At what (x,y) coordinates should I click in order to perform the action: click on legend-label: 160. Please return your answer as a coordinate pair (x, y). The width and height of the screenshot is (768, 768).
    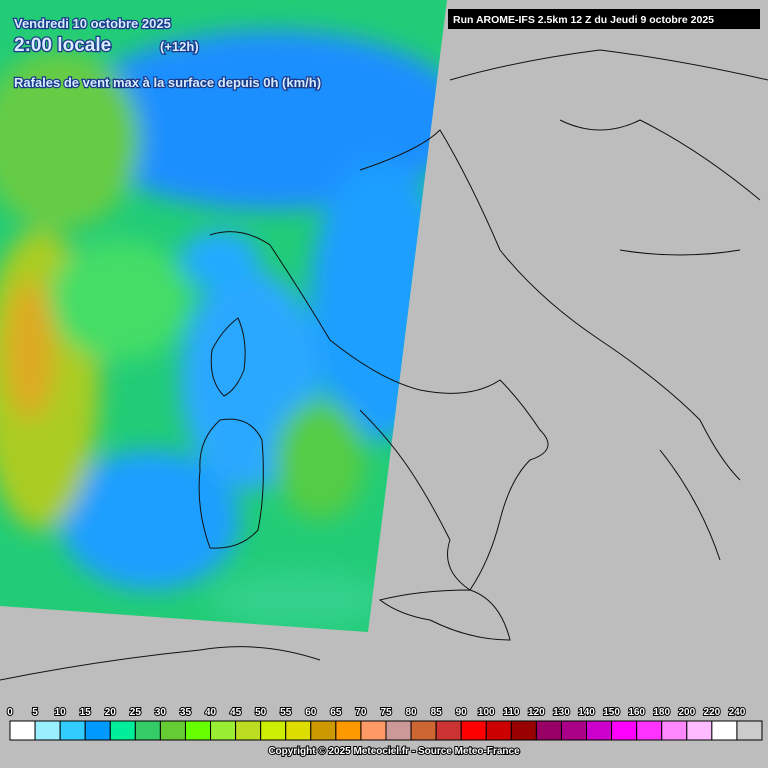
    Looking at the image, I should click on (636, 712).